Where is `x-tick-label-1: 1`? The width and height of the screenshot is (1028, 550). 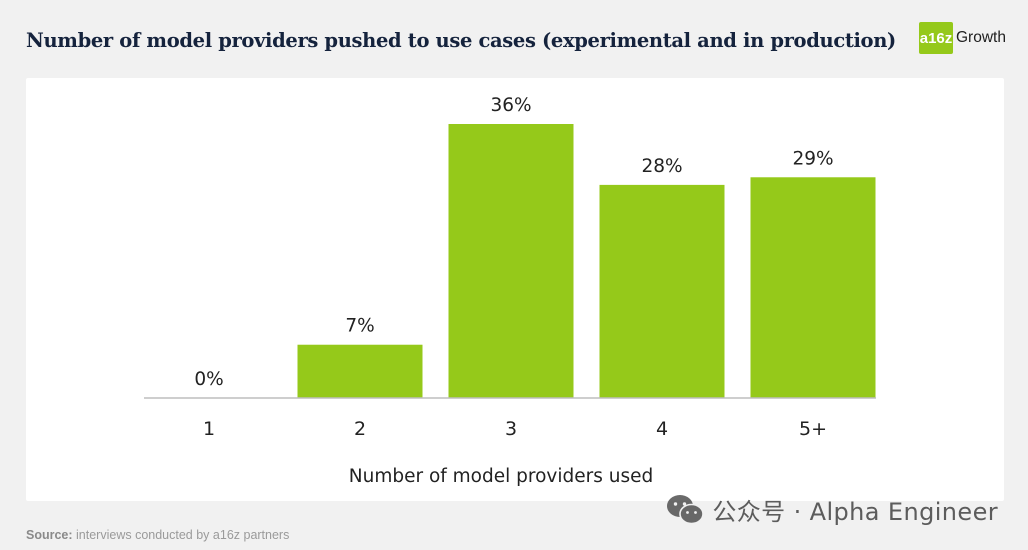 x-tick-label-1: 1 is located at coordinates (209, 429).